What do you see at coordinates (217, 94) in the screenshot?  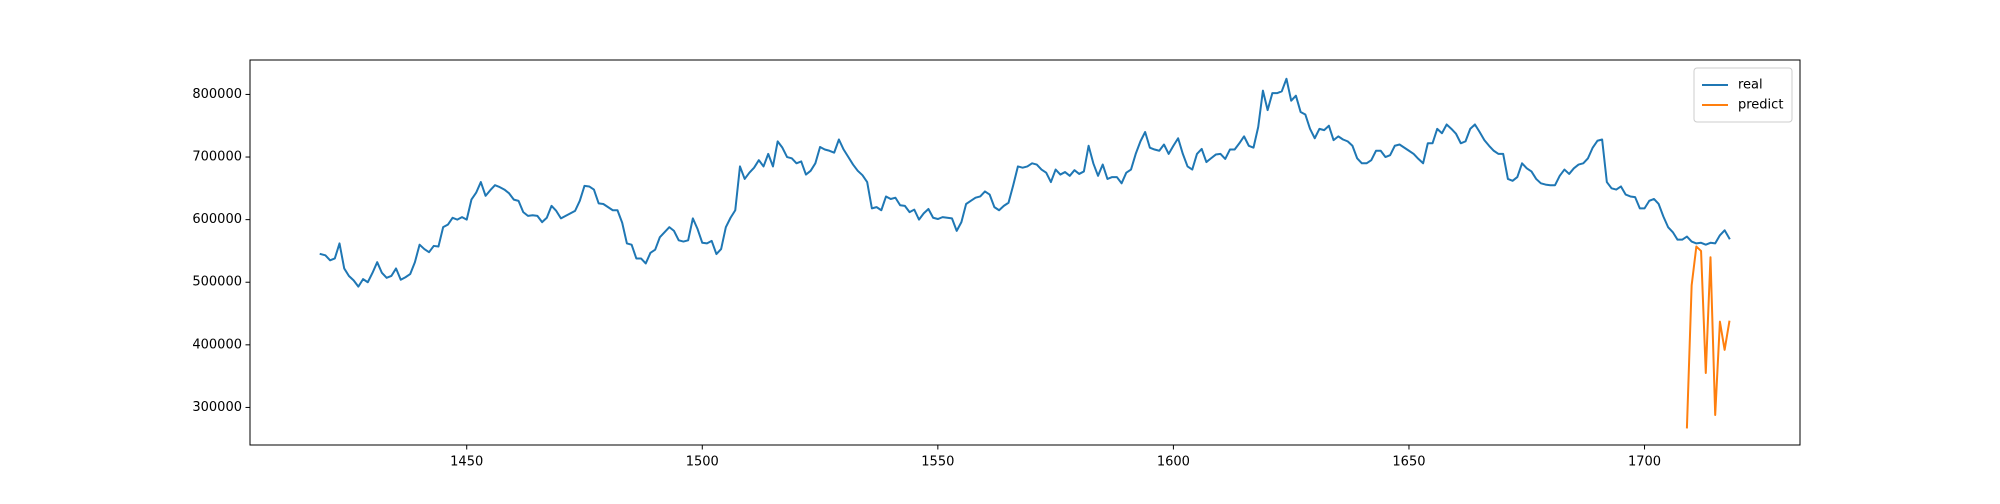 I see `y-tick-label: 800000` at bounding box center [217, 94].